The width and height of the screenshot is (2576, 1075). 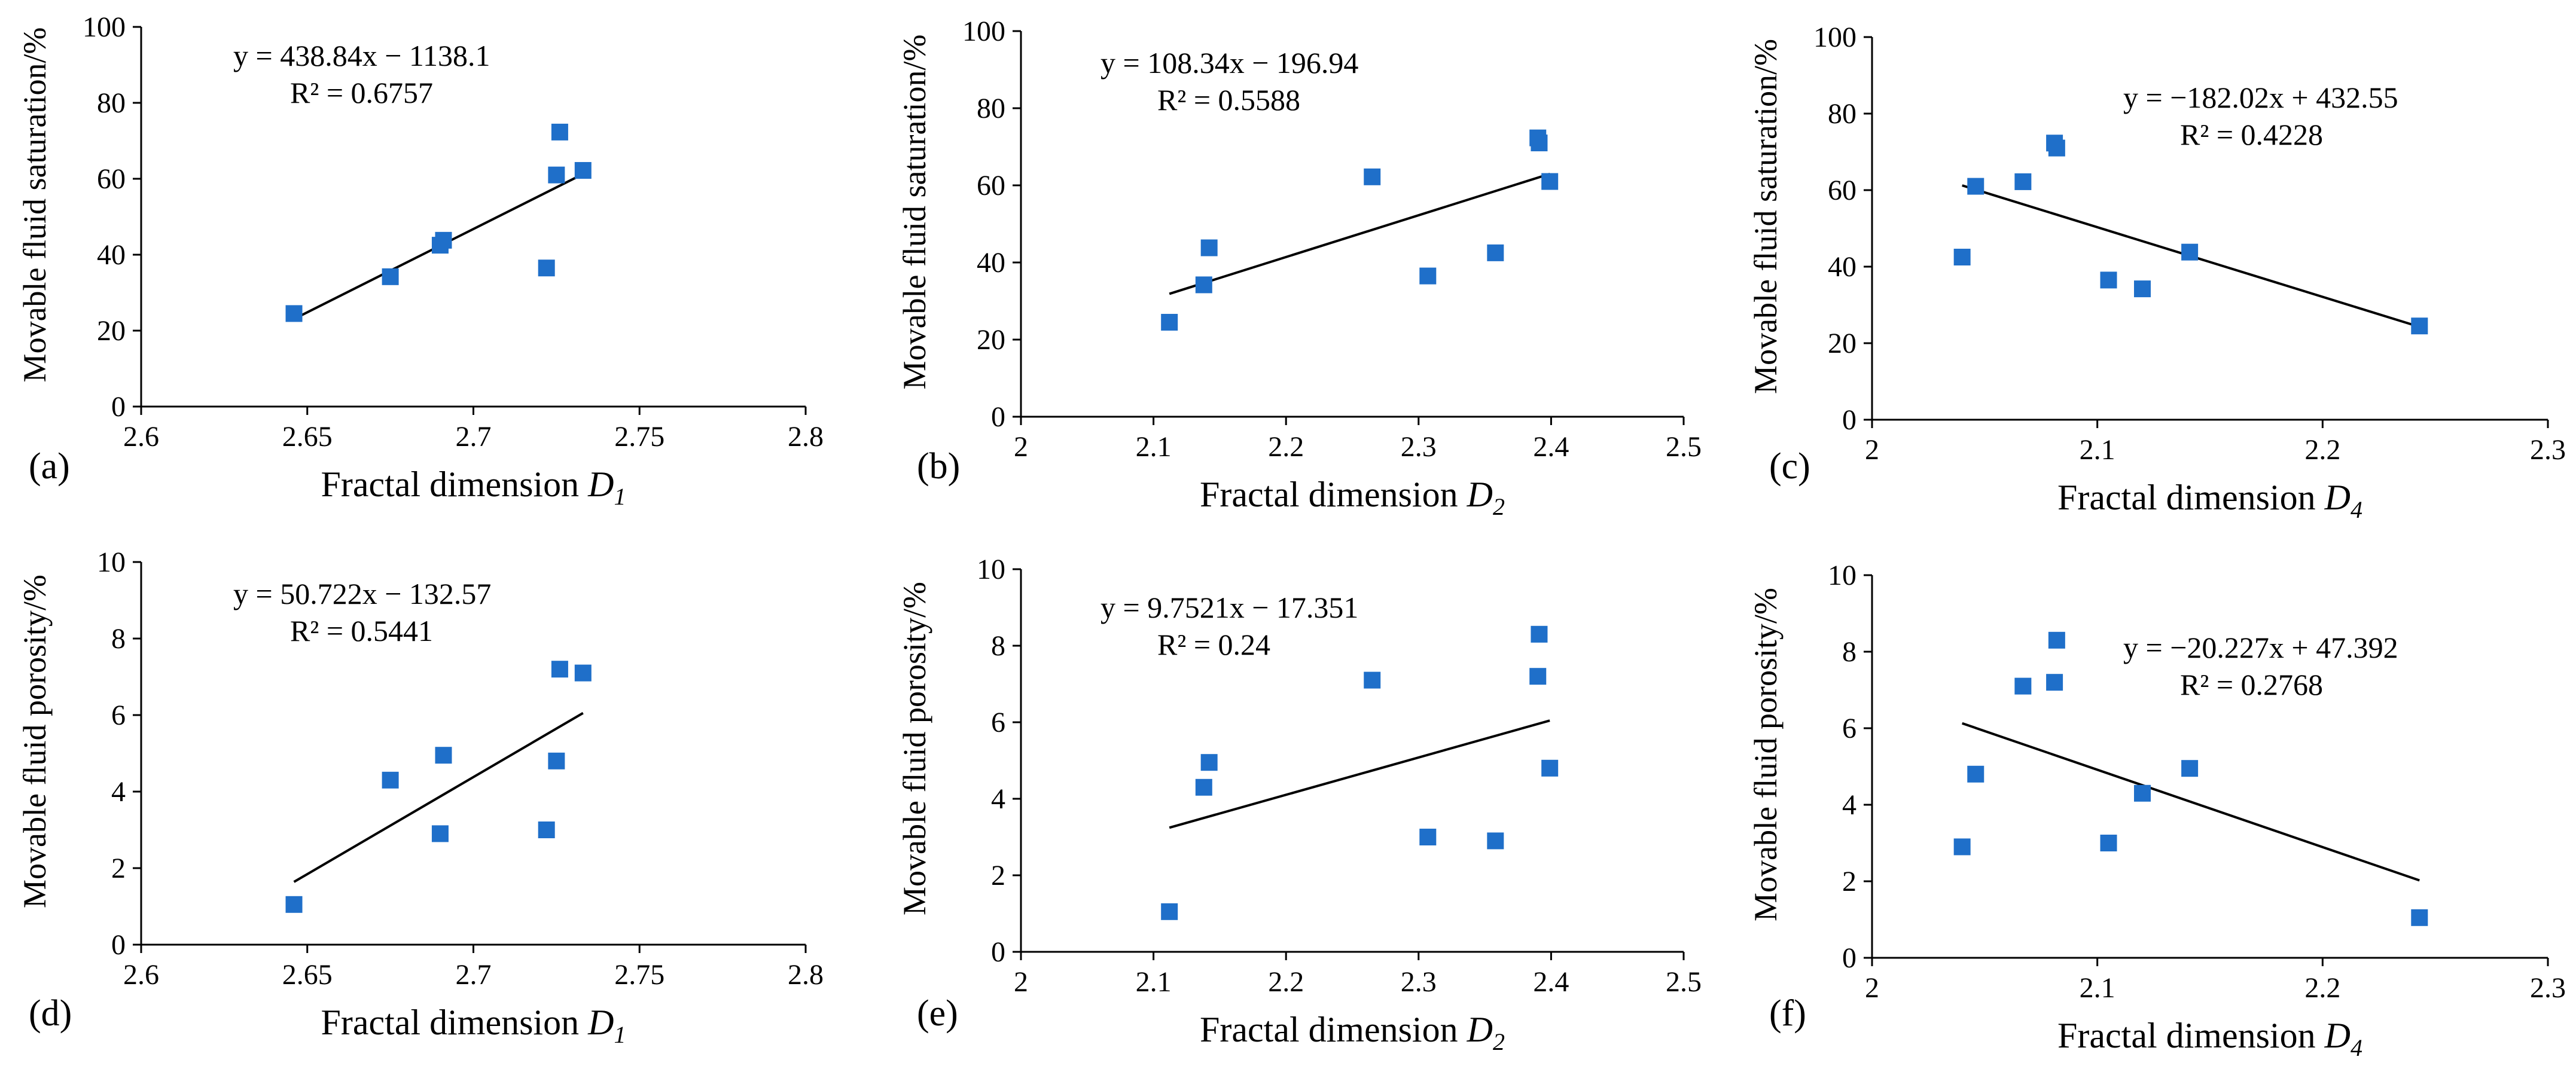 I want to click on r-squared-label: R² = 0.5441, so click(x=362, y=631).